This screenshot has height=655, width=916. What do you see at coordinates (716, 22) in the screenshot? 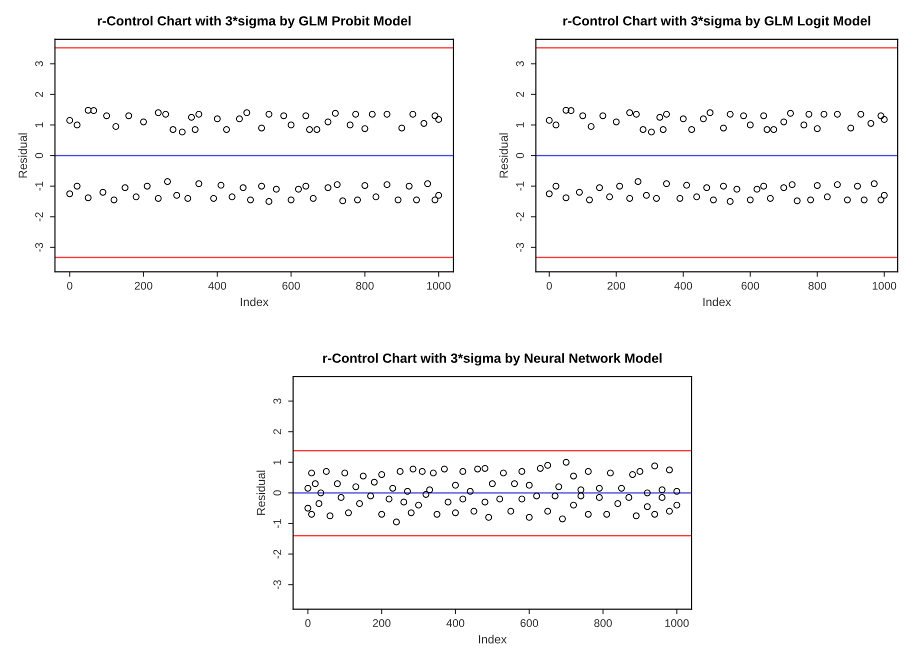
I see `chart-title: r-Control Chart with 3*sigma by GLM Logit Model` at bounding box center [716, 22].